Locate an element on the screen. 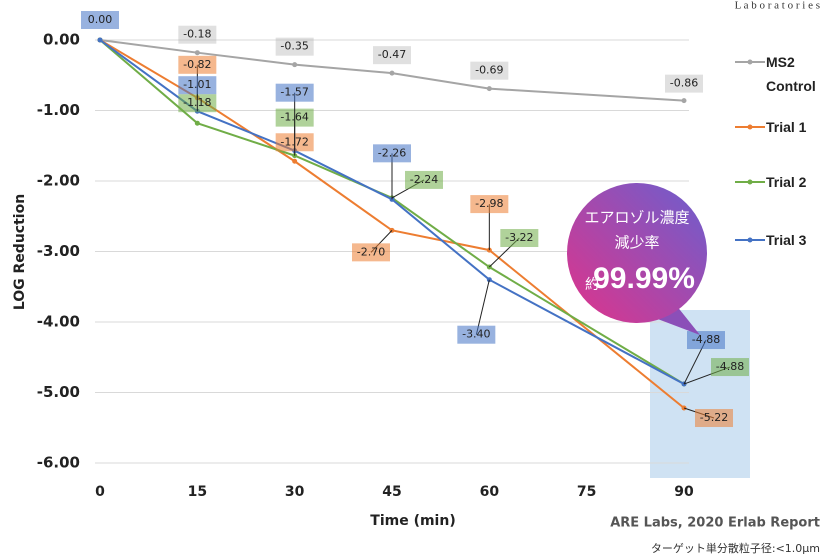 The height and width of the screenshot is (560, 829). series-line is located at coordinates (392, 70).